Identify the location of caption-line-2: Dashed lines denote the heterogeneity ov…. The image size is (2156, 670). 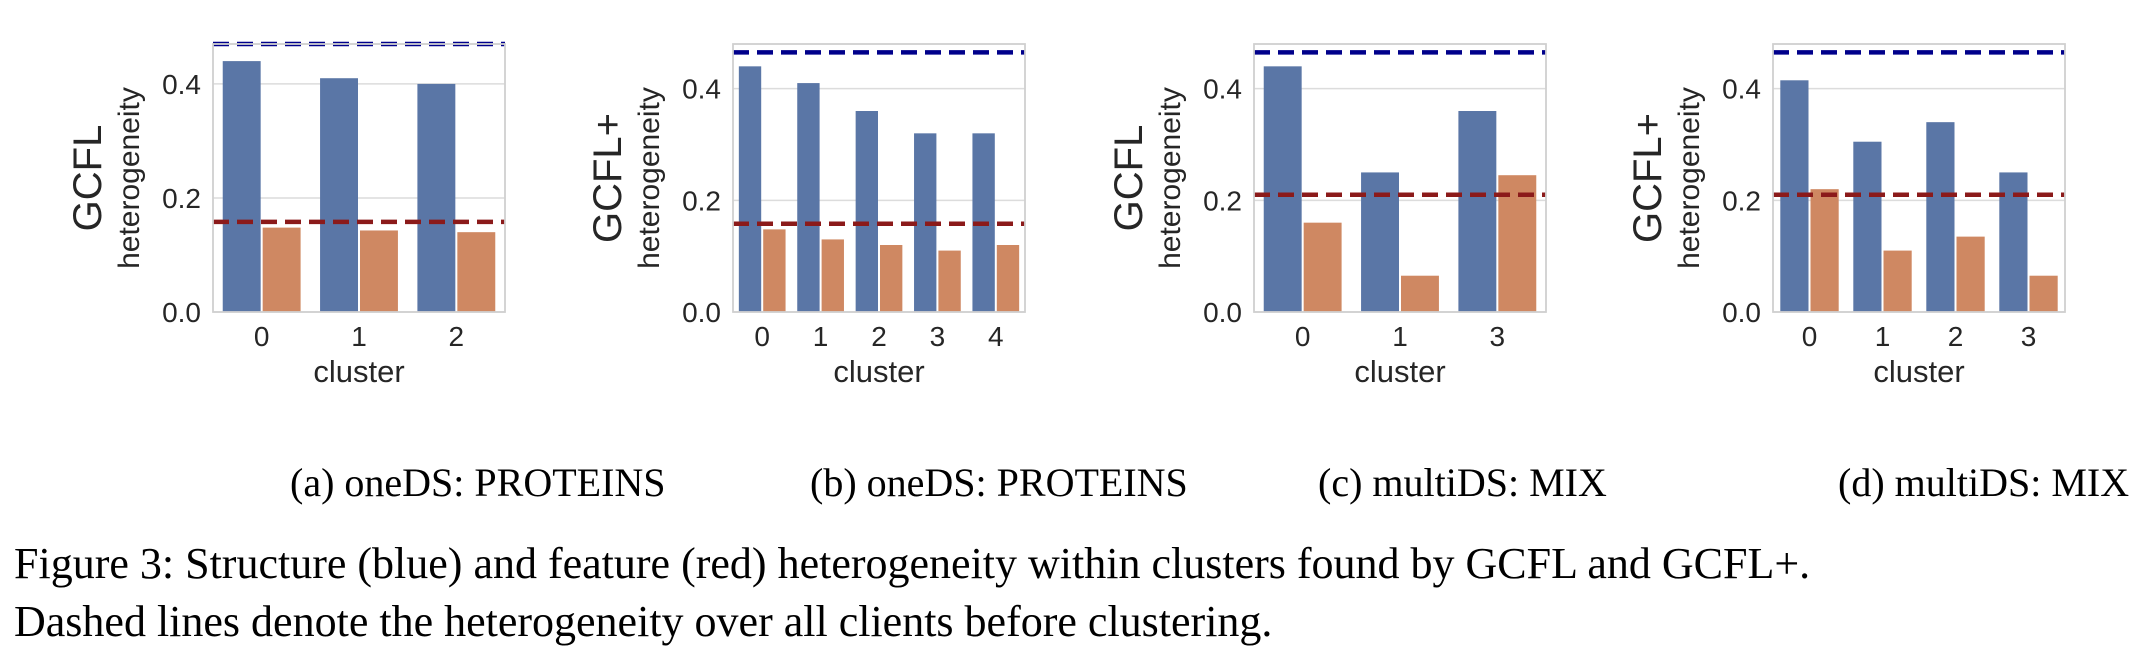
(643, 621).